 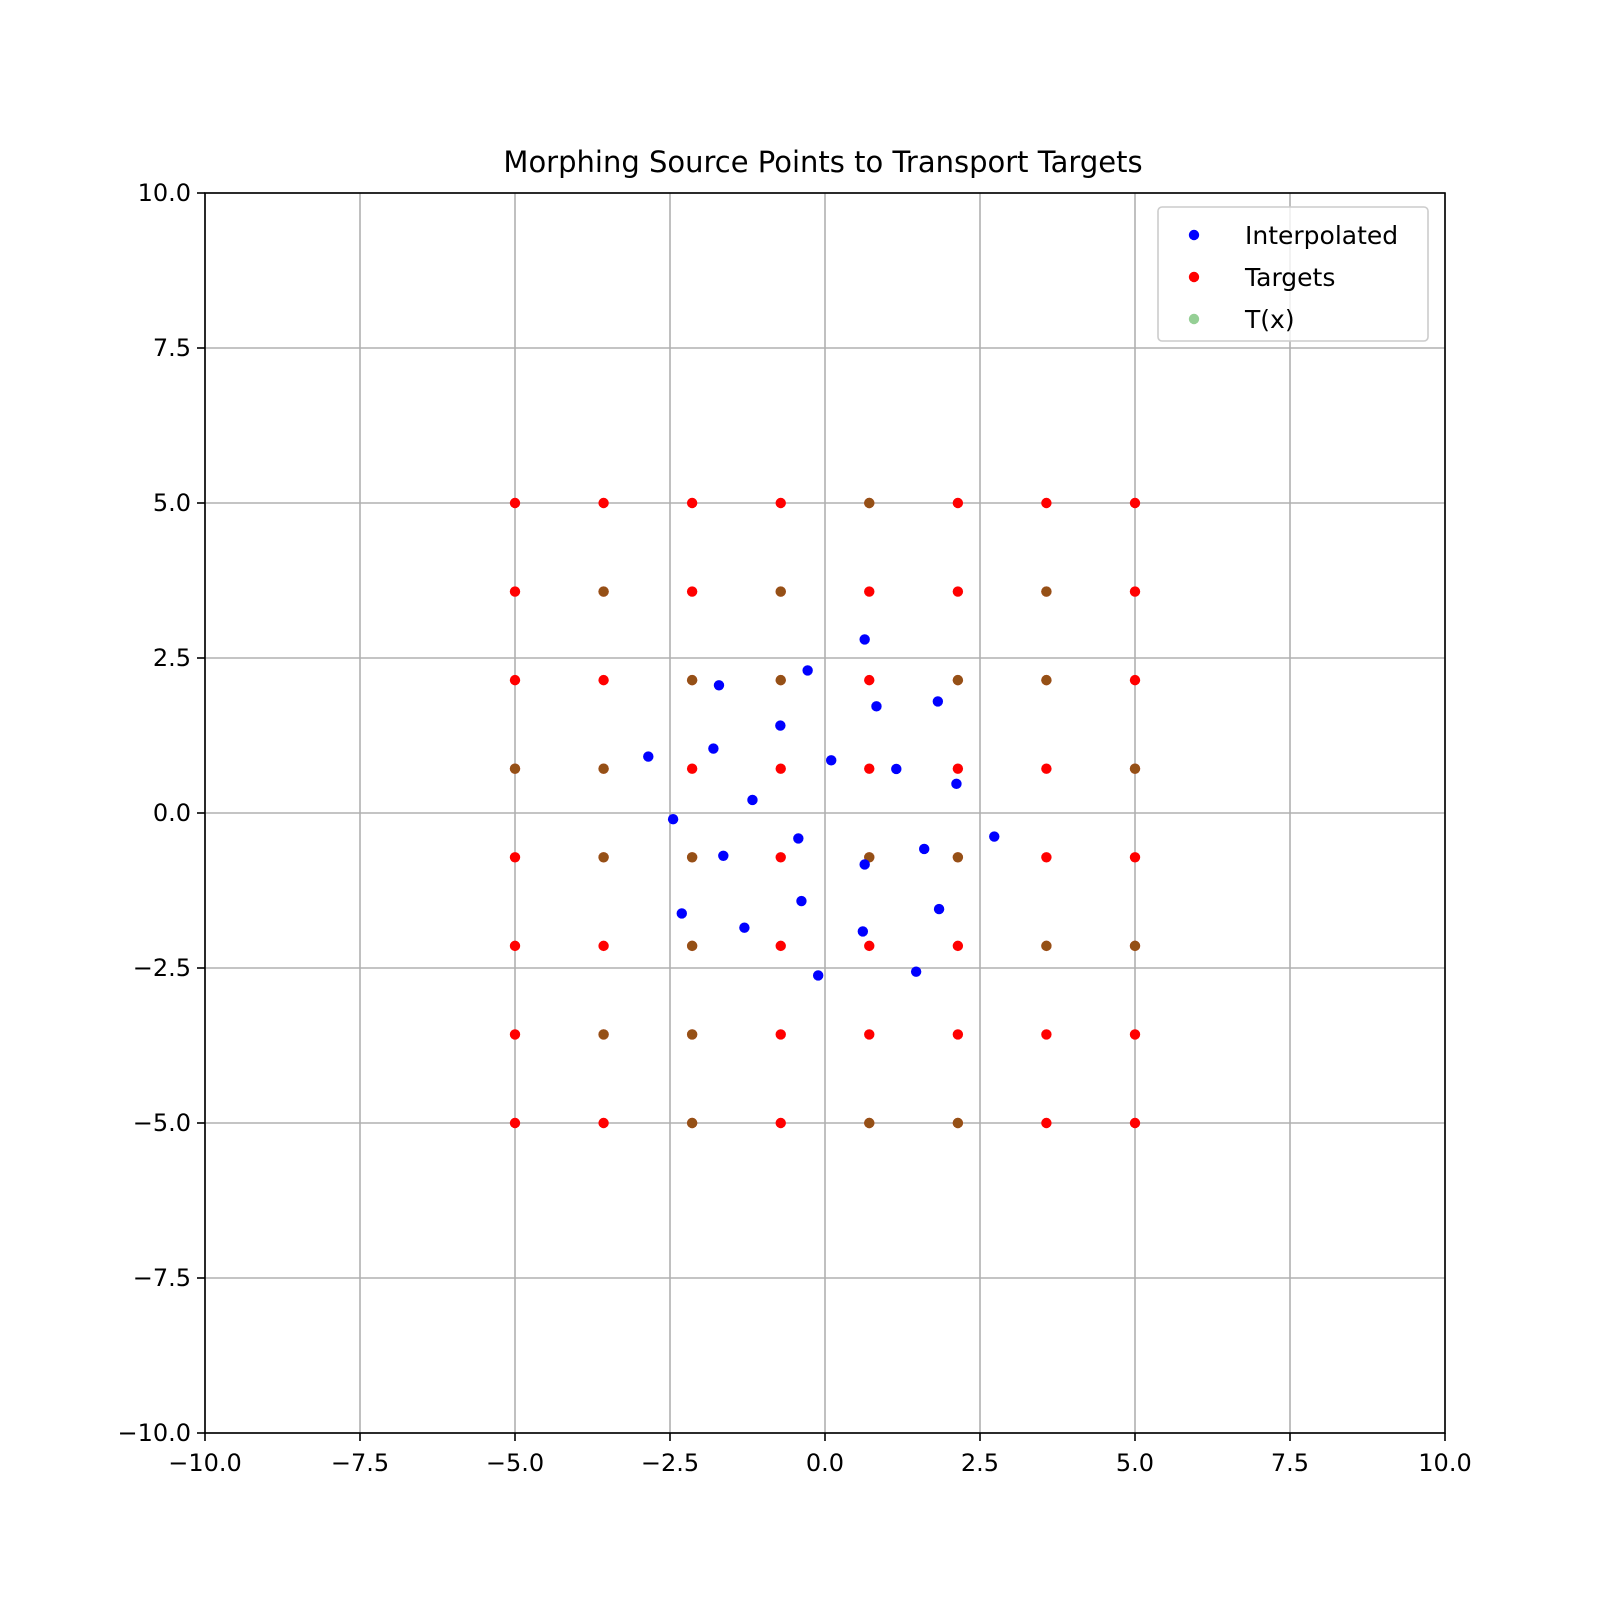 What do you see at coordinates (172, 348) in the screenshot?
I see `y-tick-label: 7.5` at bounding box center [172, 348].